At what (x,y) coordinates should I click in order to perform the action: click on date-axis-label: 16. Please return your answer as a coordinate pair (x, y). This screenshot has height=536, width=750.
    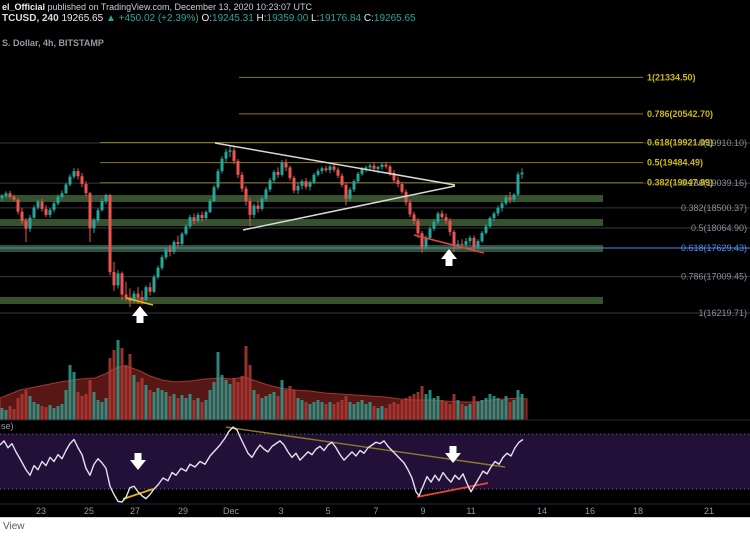
    Looking at the image, I should click on (590, 511).